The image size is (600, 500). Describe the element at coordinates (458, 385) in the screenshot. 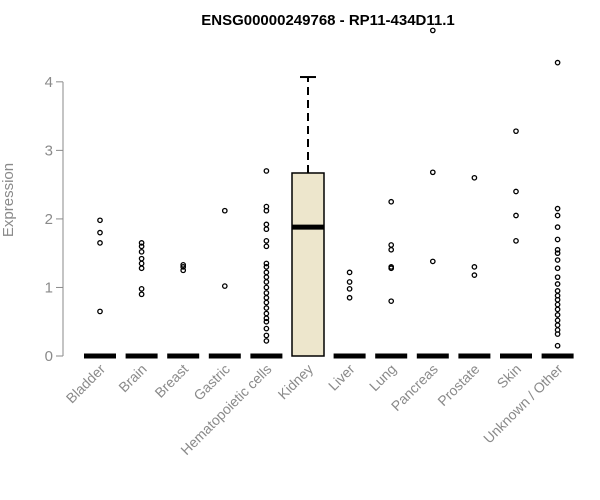

I see `x-tick-label: Prostate` at that location.